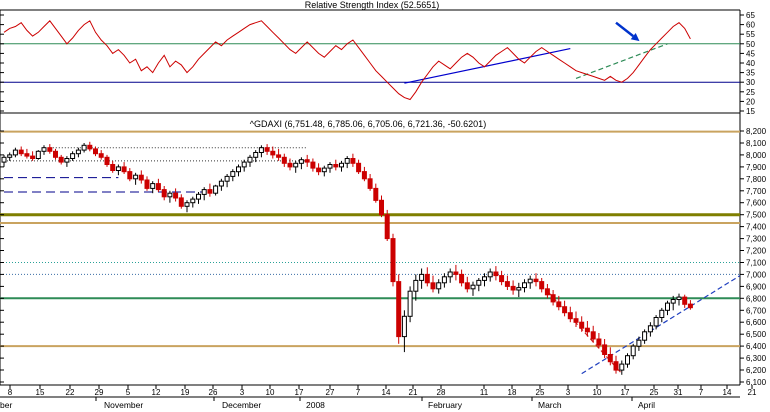 This screenshot has width=770, height=412. I want to click on price-axis-label: 8,000, so click(756, 155).